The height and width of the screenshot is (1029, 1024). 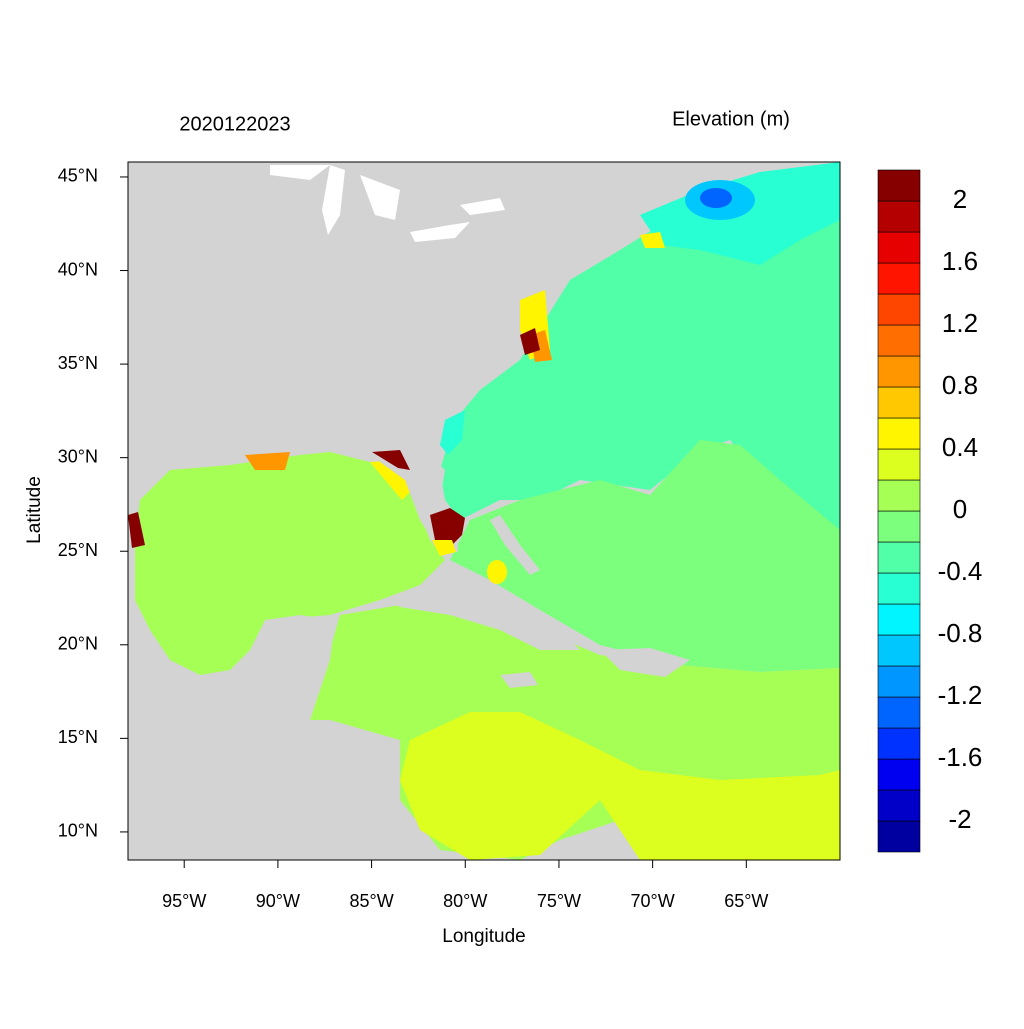 What do you see at coordinates (483, 936) in the screenshot?
I see `x-axis-label: Longitude` at bounding box center [483, 936].